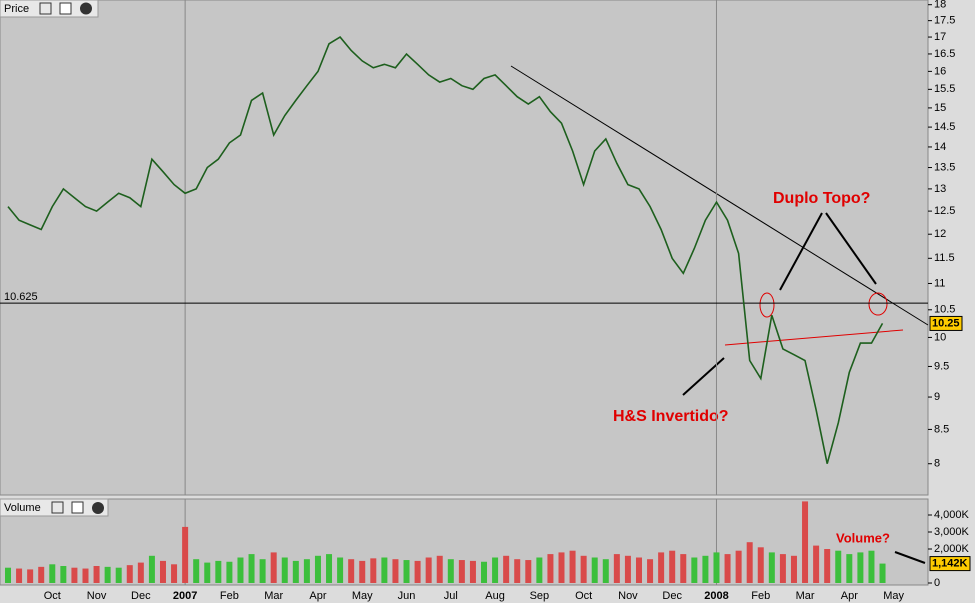 The width and height of the screenshot is (975, 603). What do you see at coordinates (940, 189) in the screenshot?
I see `y-tick-label: 13` at bounding box center [940, 189].